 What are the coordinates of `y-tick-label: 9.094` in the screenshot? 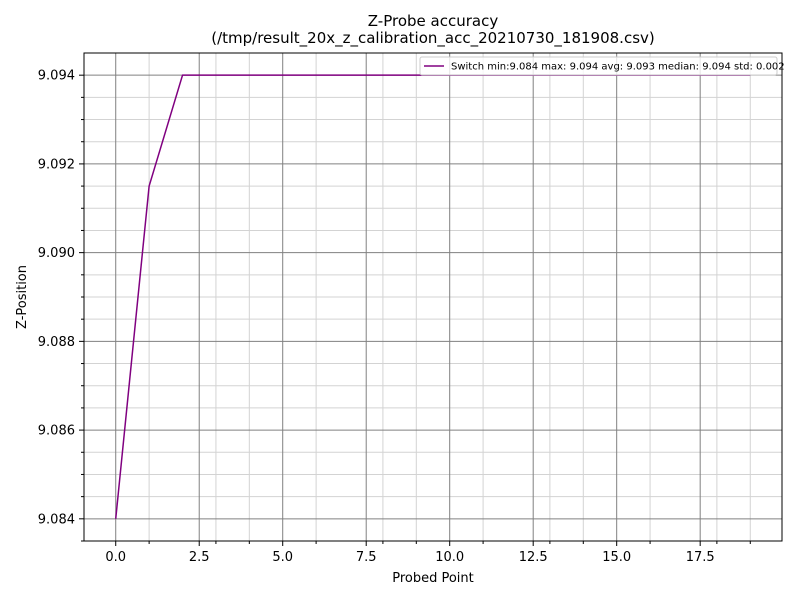 It's located at (56, 76).